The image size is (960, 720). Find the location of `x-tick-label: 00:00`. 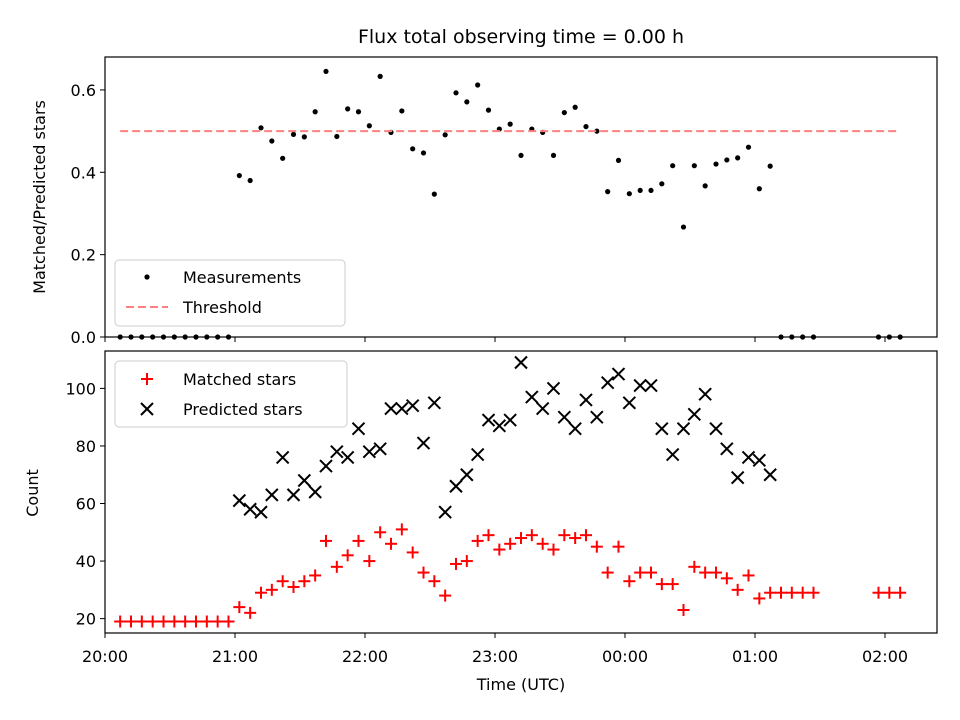

x-tick-label: 00:00 is located at coordinates (625, 656).